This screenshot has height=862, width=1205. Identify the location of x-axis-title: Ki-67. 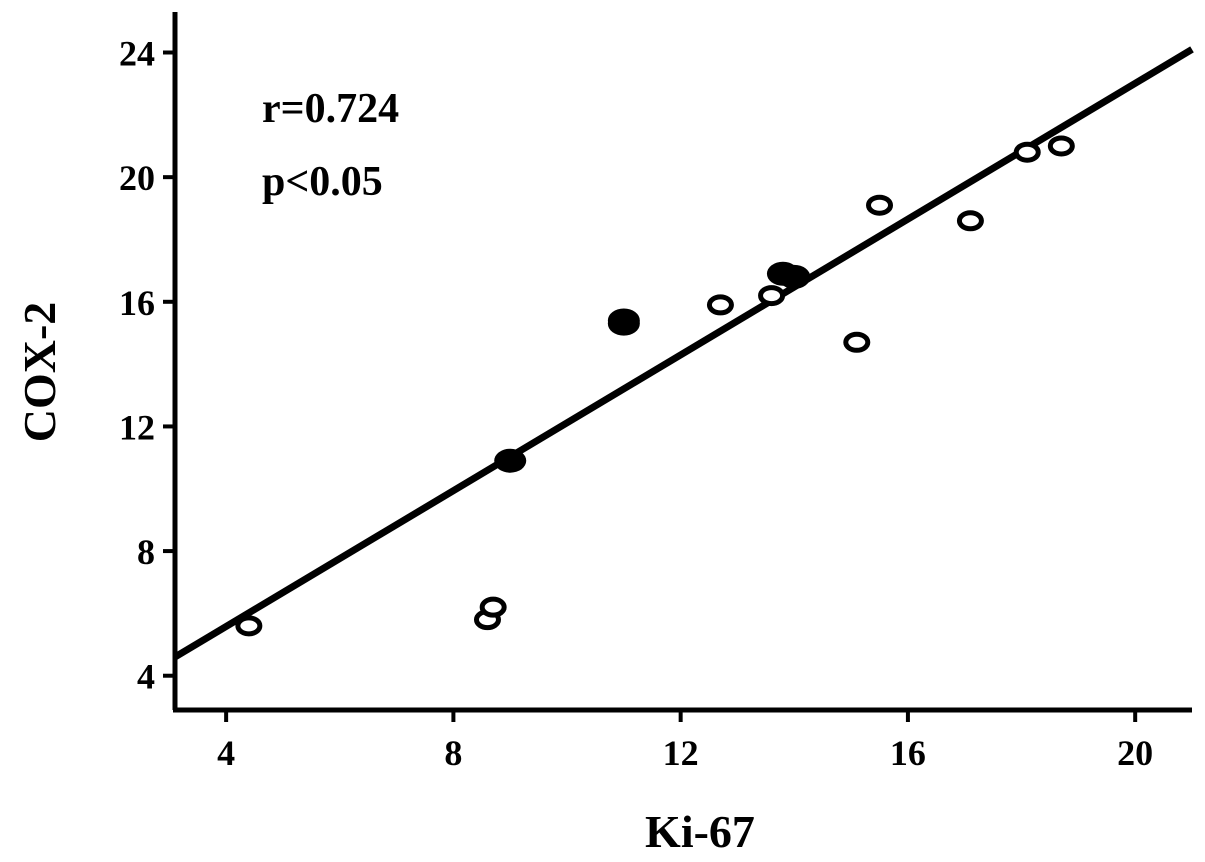
(700, 831).